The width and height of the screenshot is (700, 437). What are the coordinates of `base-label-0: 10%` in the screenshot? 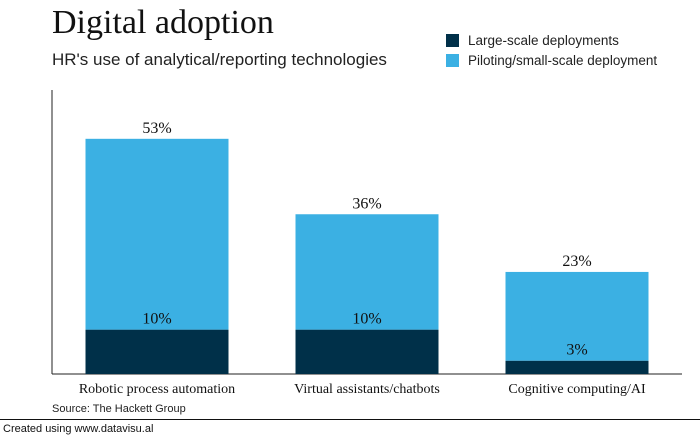 It's located at (156, 319).